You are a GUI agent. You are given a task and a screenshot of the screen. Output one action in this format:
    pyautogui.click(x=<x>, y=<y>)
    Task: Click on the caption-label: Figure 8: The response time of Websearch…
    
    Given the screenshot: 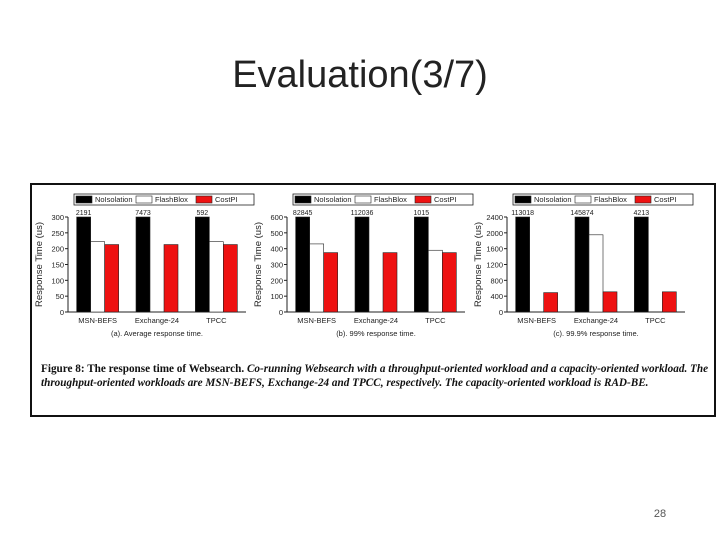 What is the action you would take?
    pyautogui.click(x=143, y=369)
    